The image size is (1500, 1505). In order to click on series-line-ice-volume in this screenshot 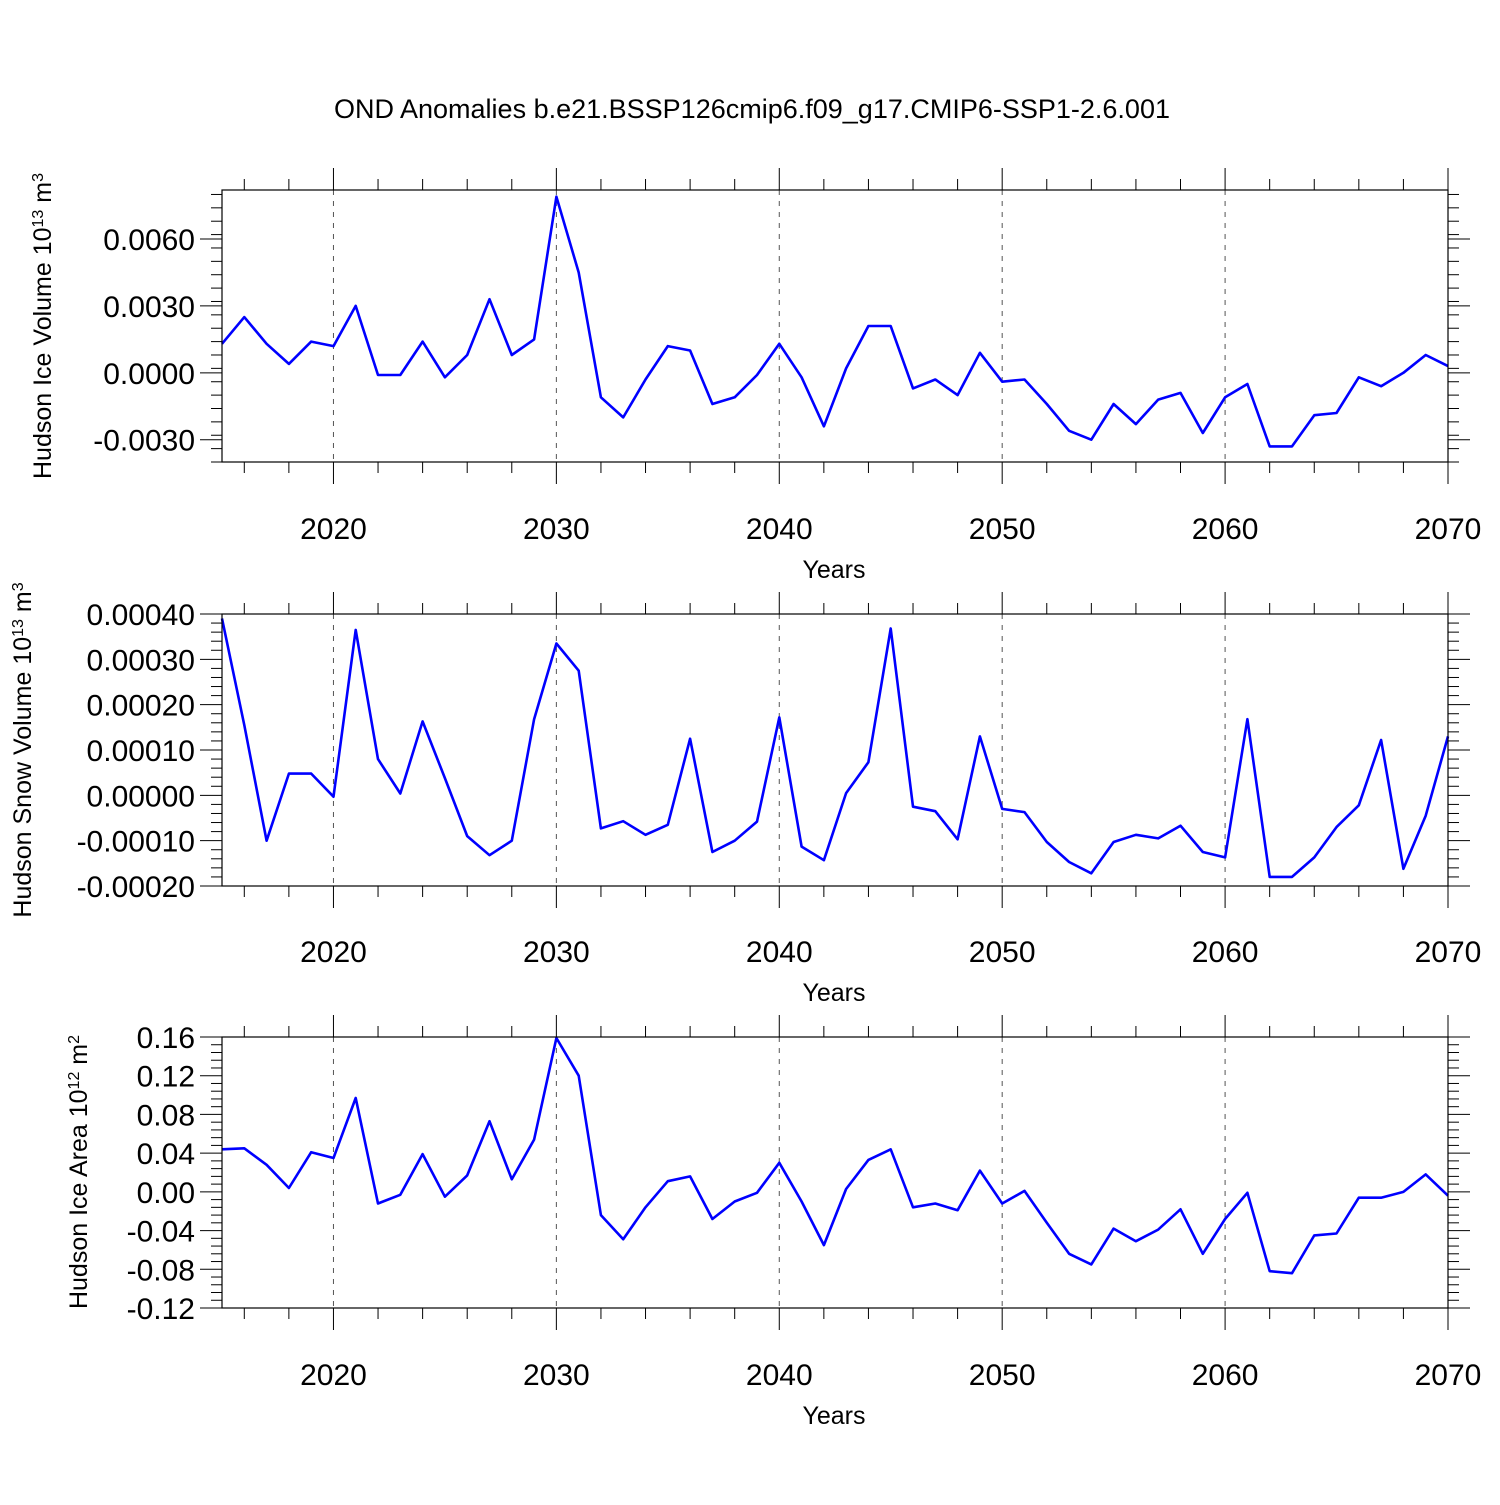, I will do `click(835, 321)`.